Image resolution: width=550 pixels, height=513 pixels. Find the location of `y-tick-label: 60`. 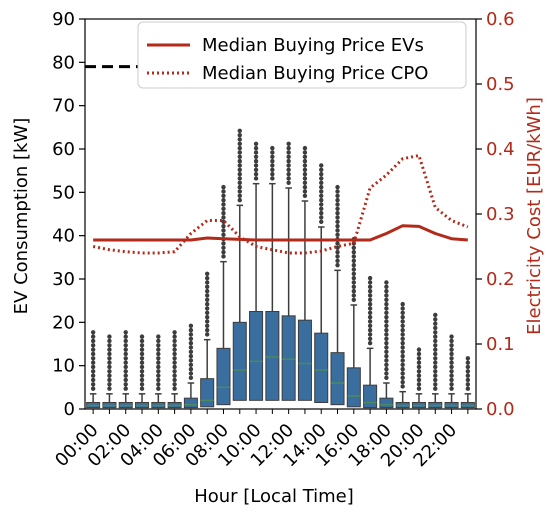

y-tick-label: 60 is located at coordinates (63, 149).